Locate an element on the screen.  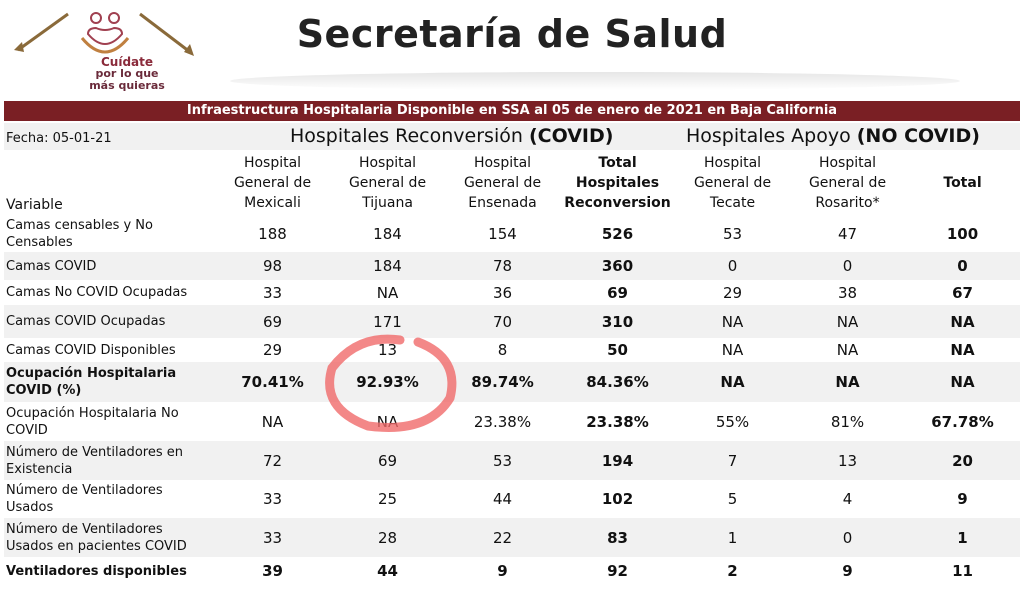
table-row: Camas No COVID Ocupadas 33 NA 36 69 29 38 67 is located at coordinates (512, 292).